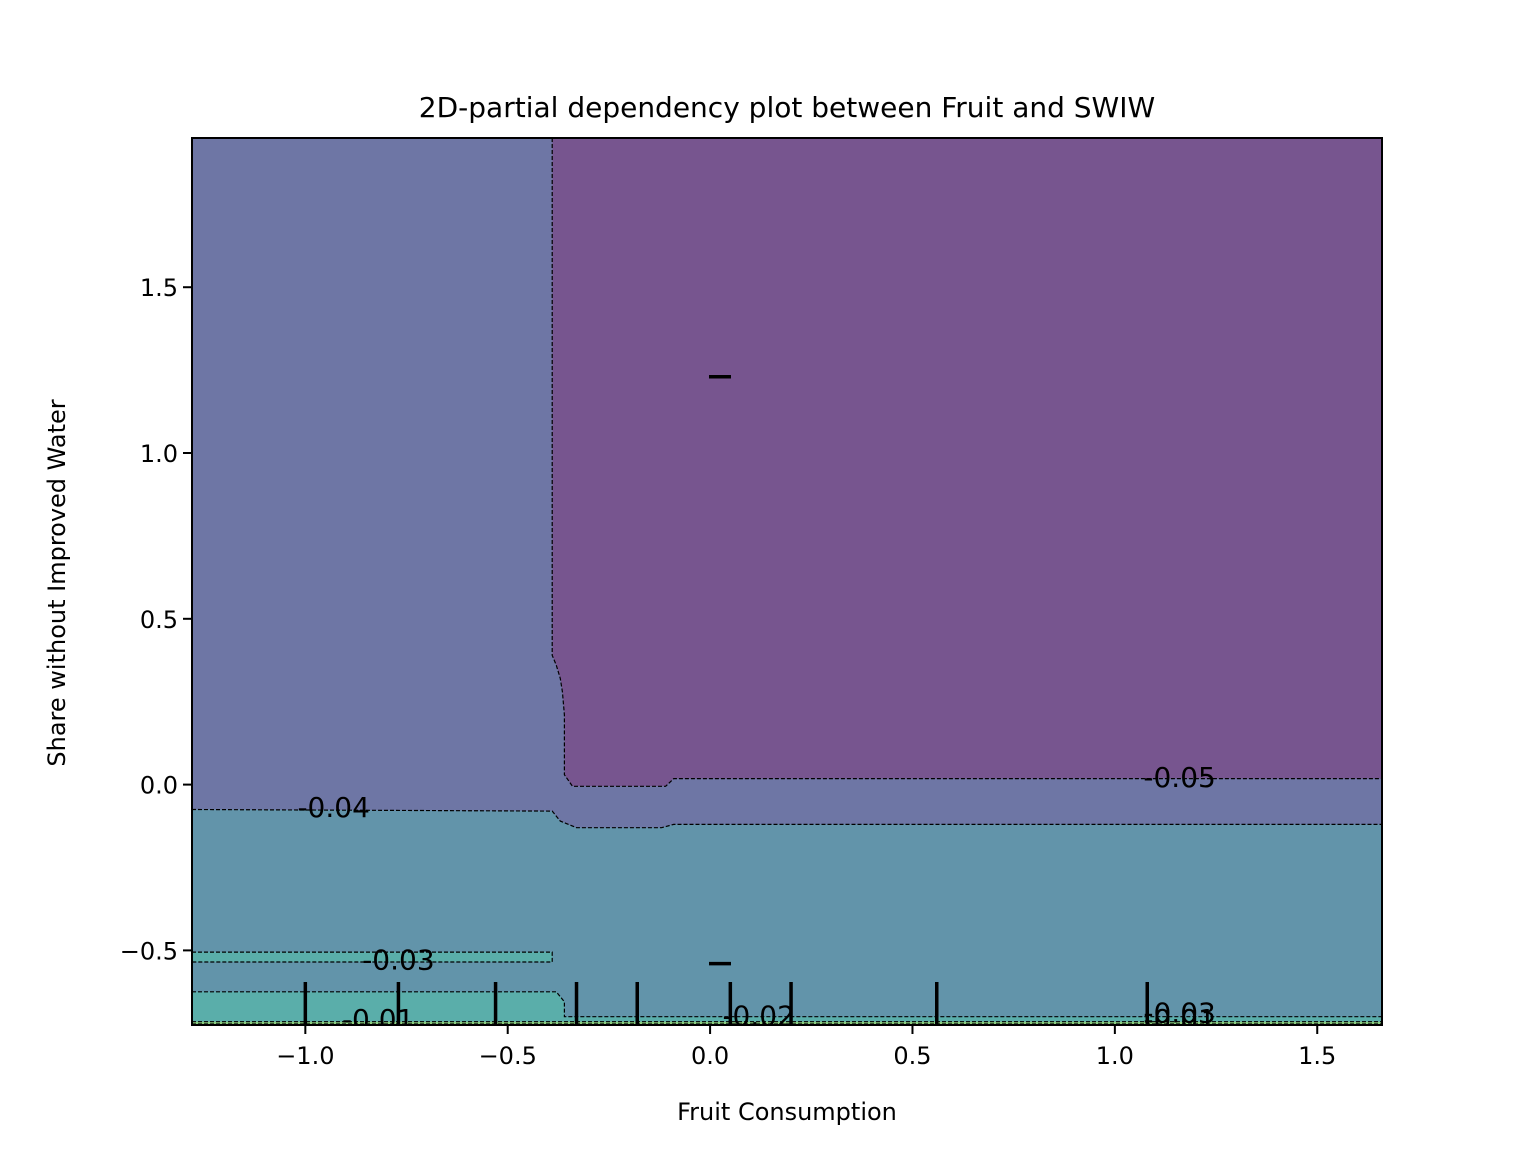  What do you see at coordinates (758, 1016) in the screenshot?
I see `contour-label: -0.02` at bounding box center [758, 1016].